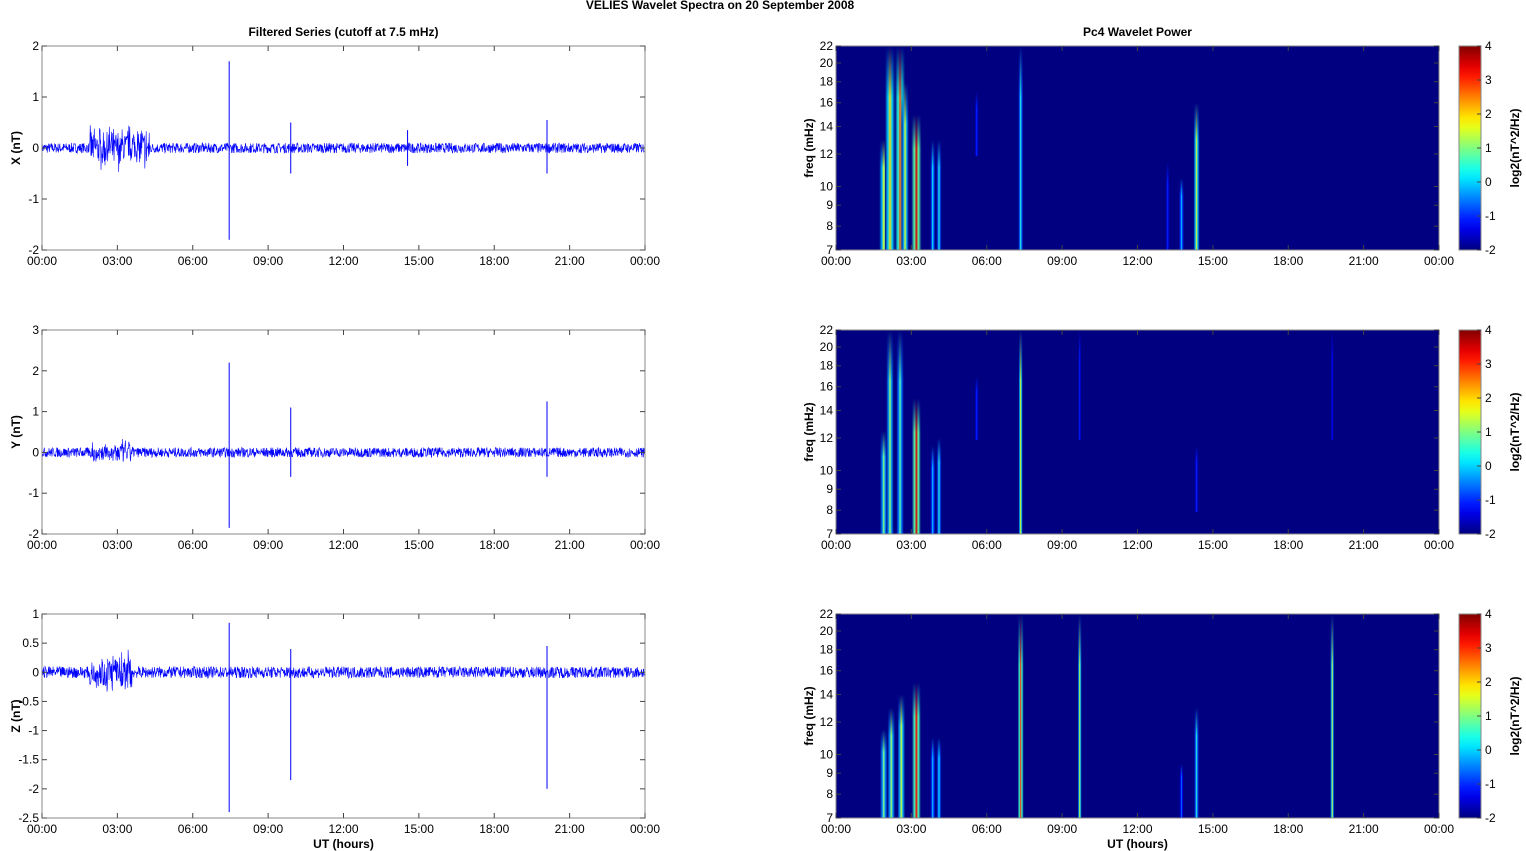  Describe the element at coordinates (28, 760) in the screenshot. I see `y-tick-label: -1.5` at that location.